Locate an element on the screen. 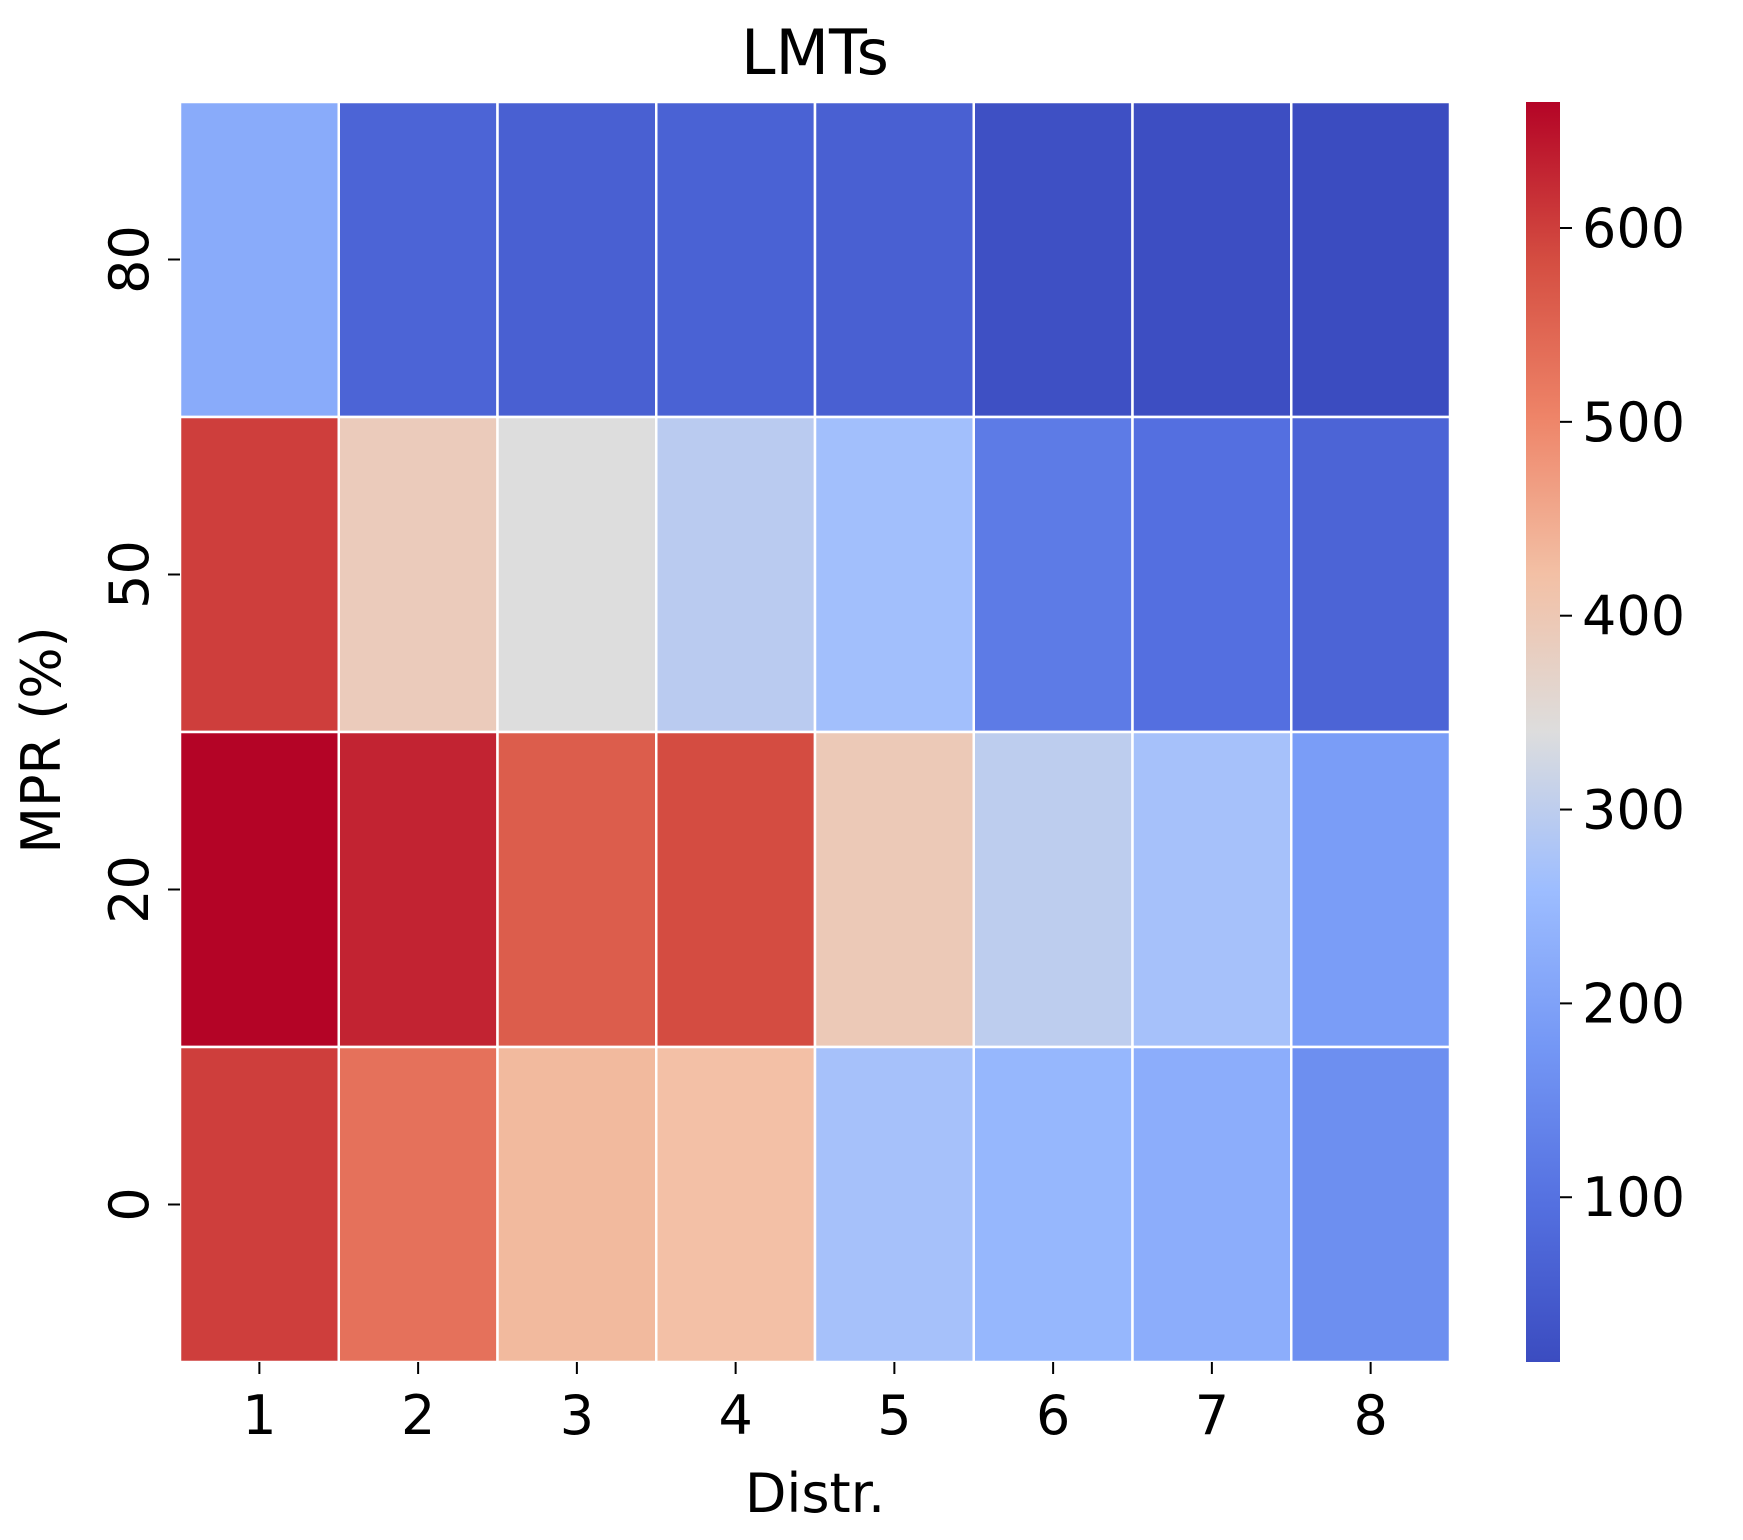  x-tick-label: 4 is located at coordinates (735, 1415).